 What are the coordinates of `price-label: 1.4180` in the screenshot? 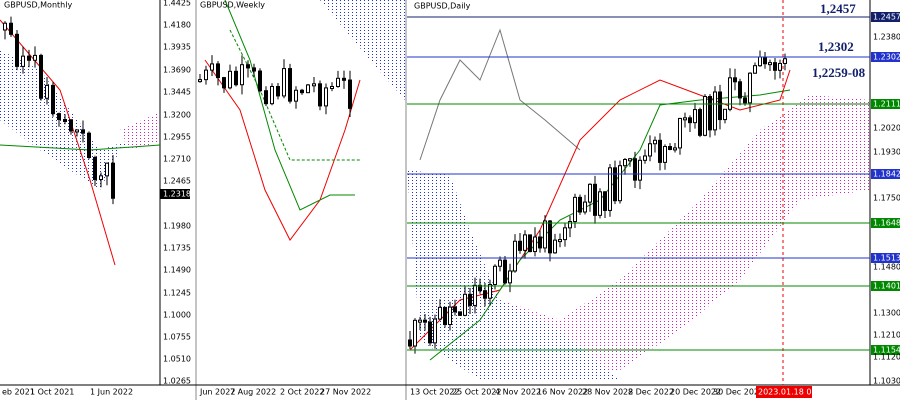 It's located at (177, 25).